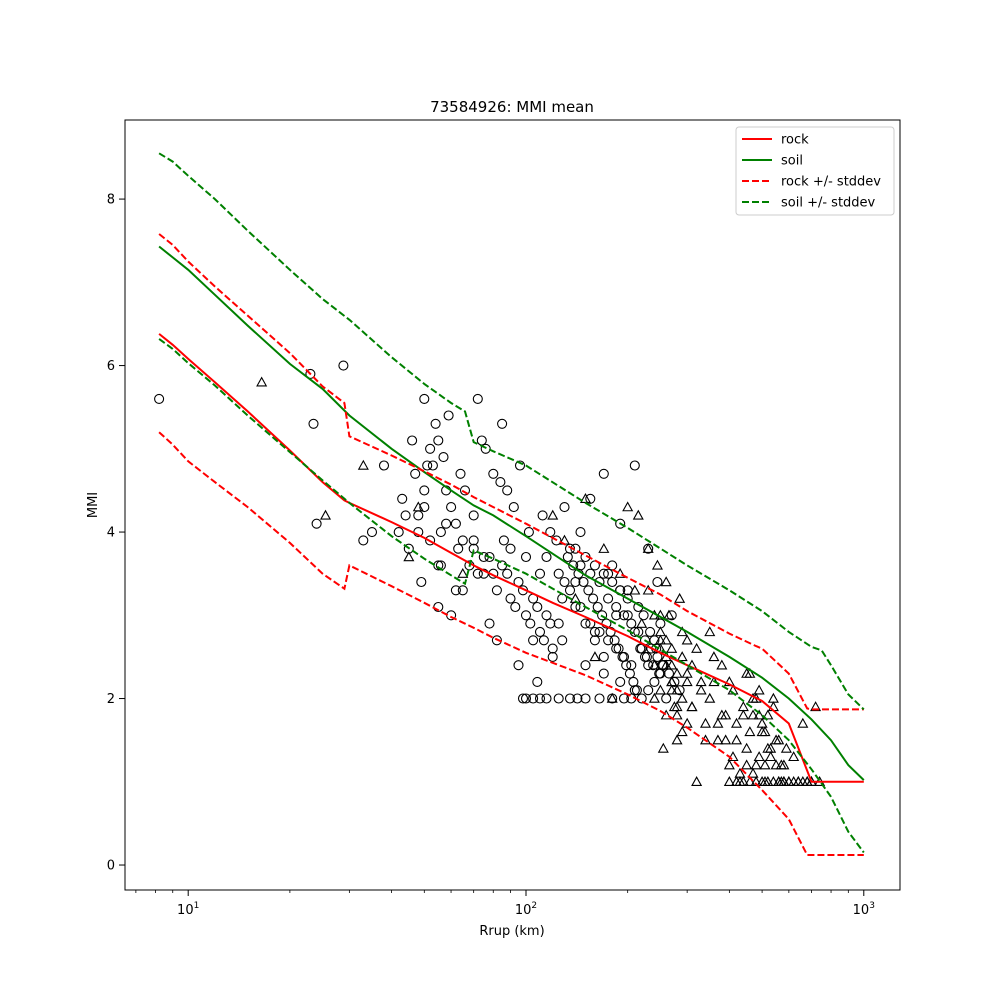  I want to click on y-tick-label: 0, so click(111, 866).